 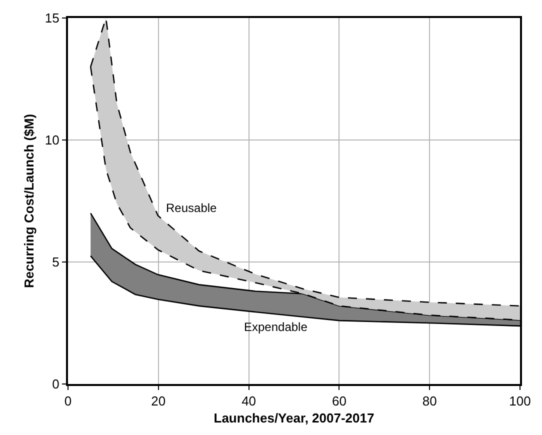 What do you see at coordinates (158, 401) in the screenshot?
I see `x-tick-label: 20` at bounding box center [158, 401].